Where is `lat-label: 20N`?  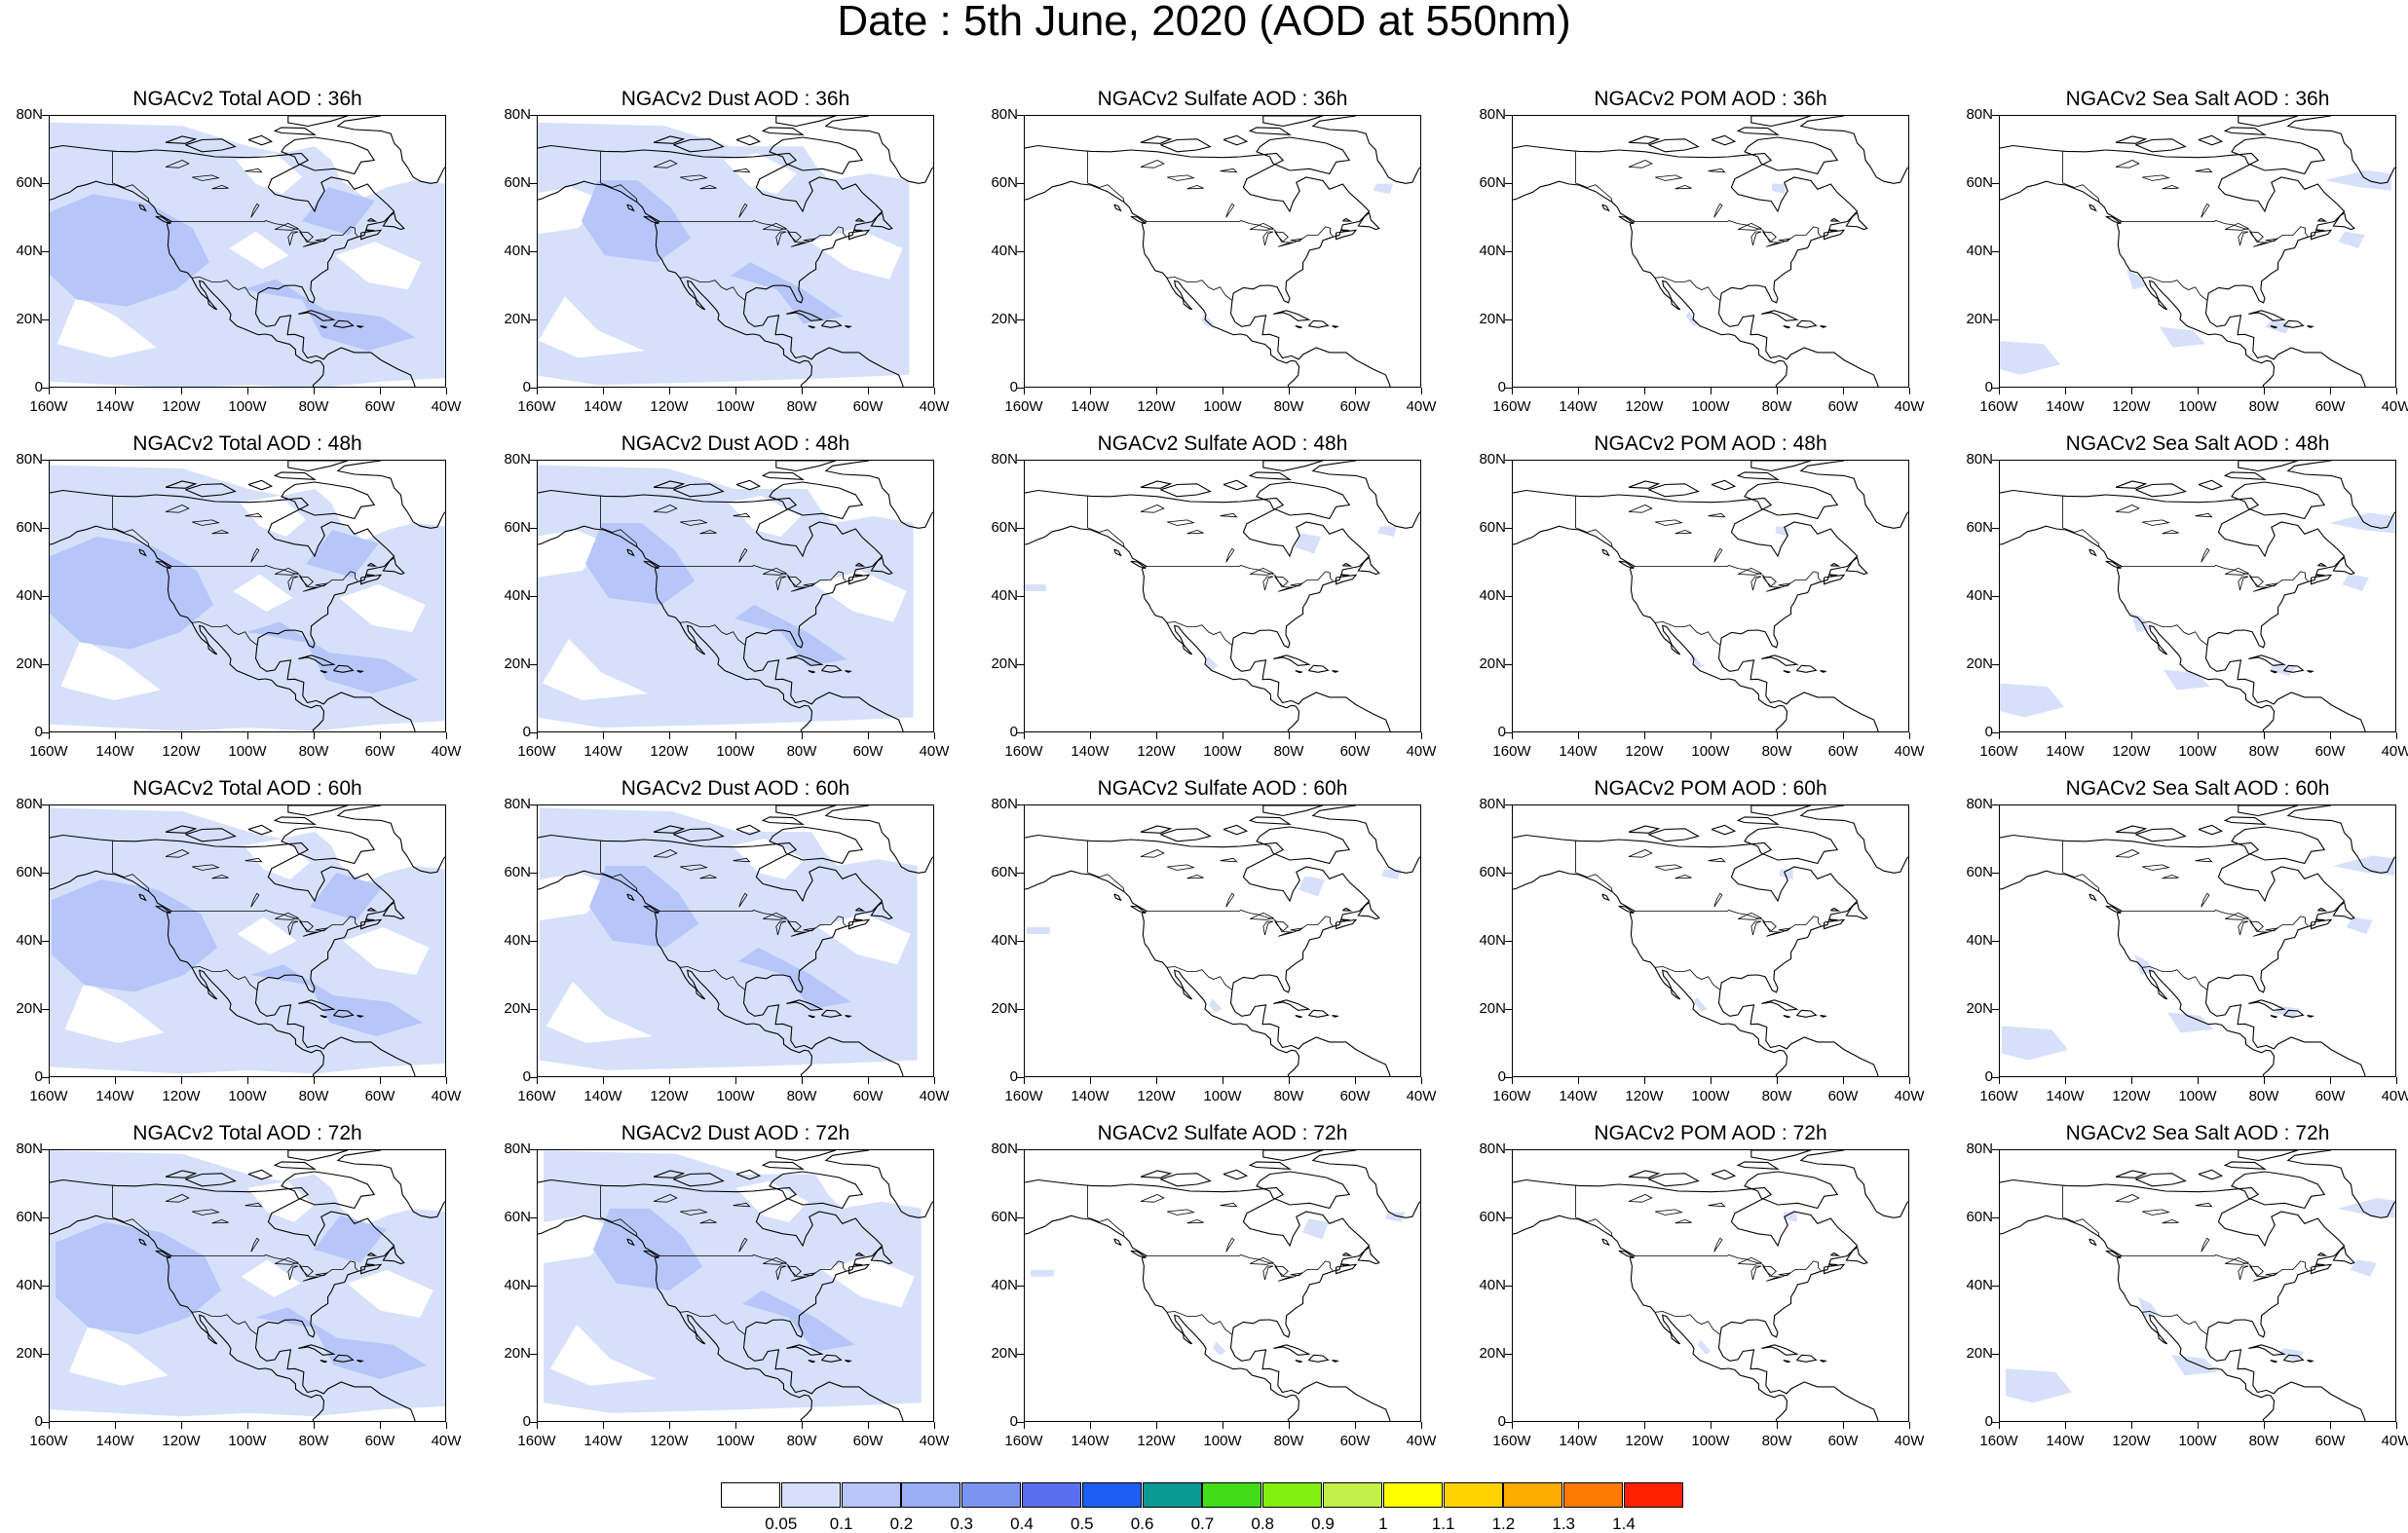
lat-label: 20N is located at coordinates (1004, 1353).